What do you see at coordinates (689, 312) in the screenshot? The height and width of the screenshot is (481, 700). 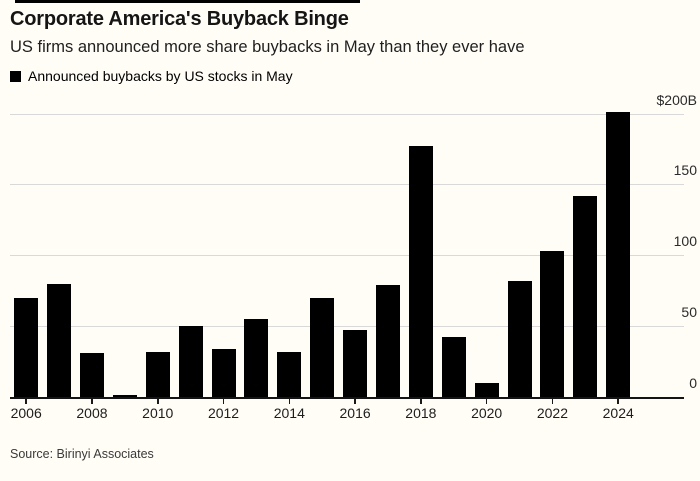 I see `y-axis-label-50: 50` at bounding box center [689, 312].